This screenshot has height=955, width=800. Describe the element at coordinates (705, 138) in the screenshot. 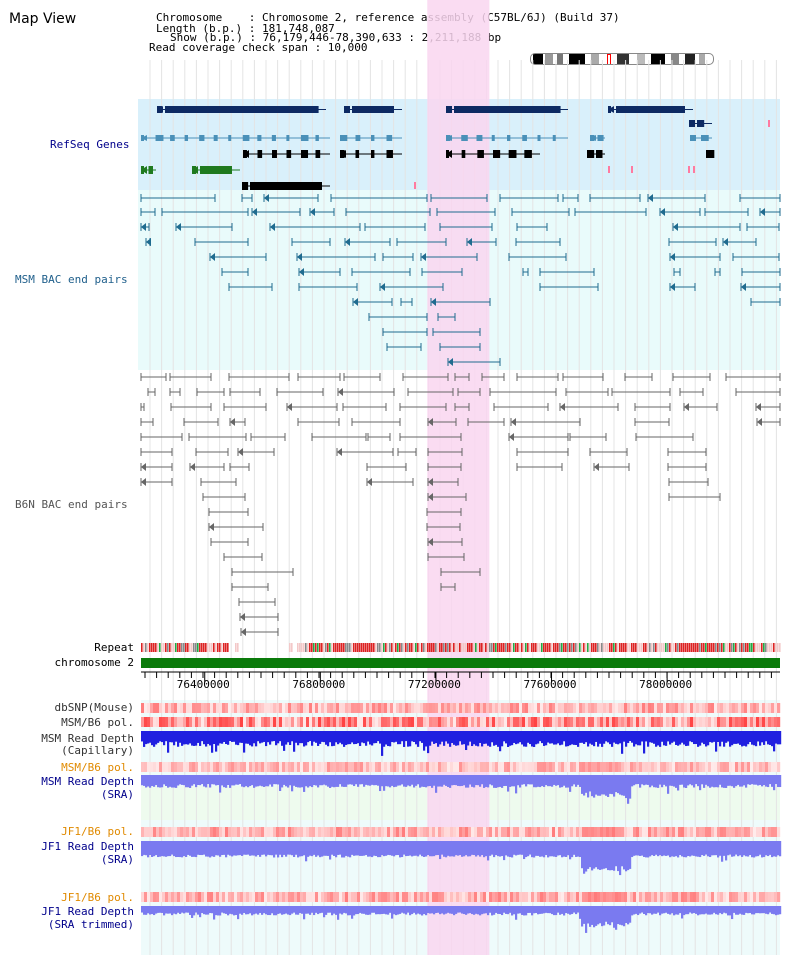

I see `refseq-exon` at that location.